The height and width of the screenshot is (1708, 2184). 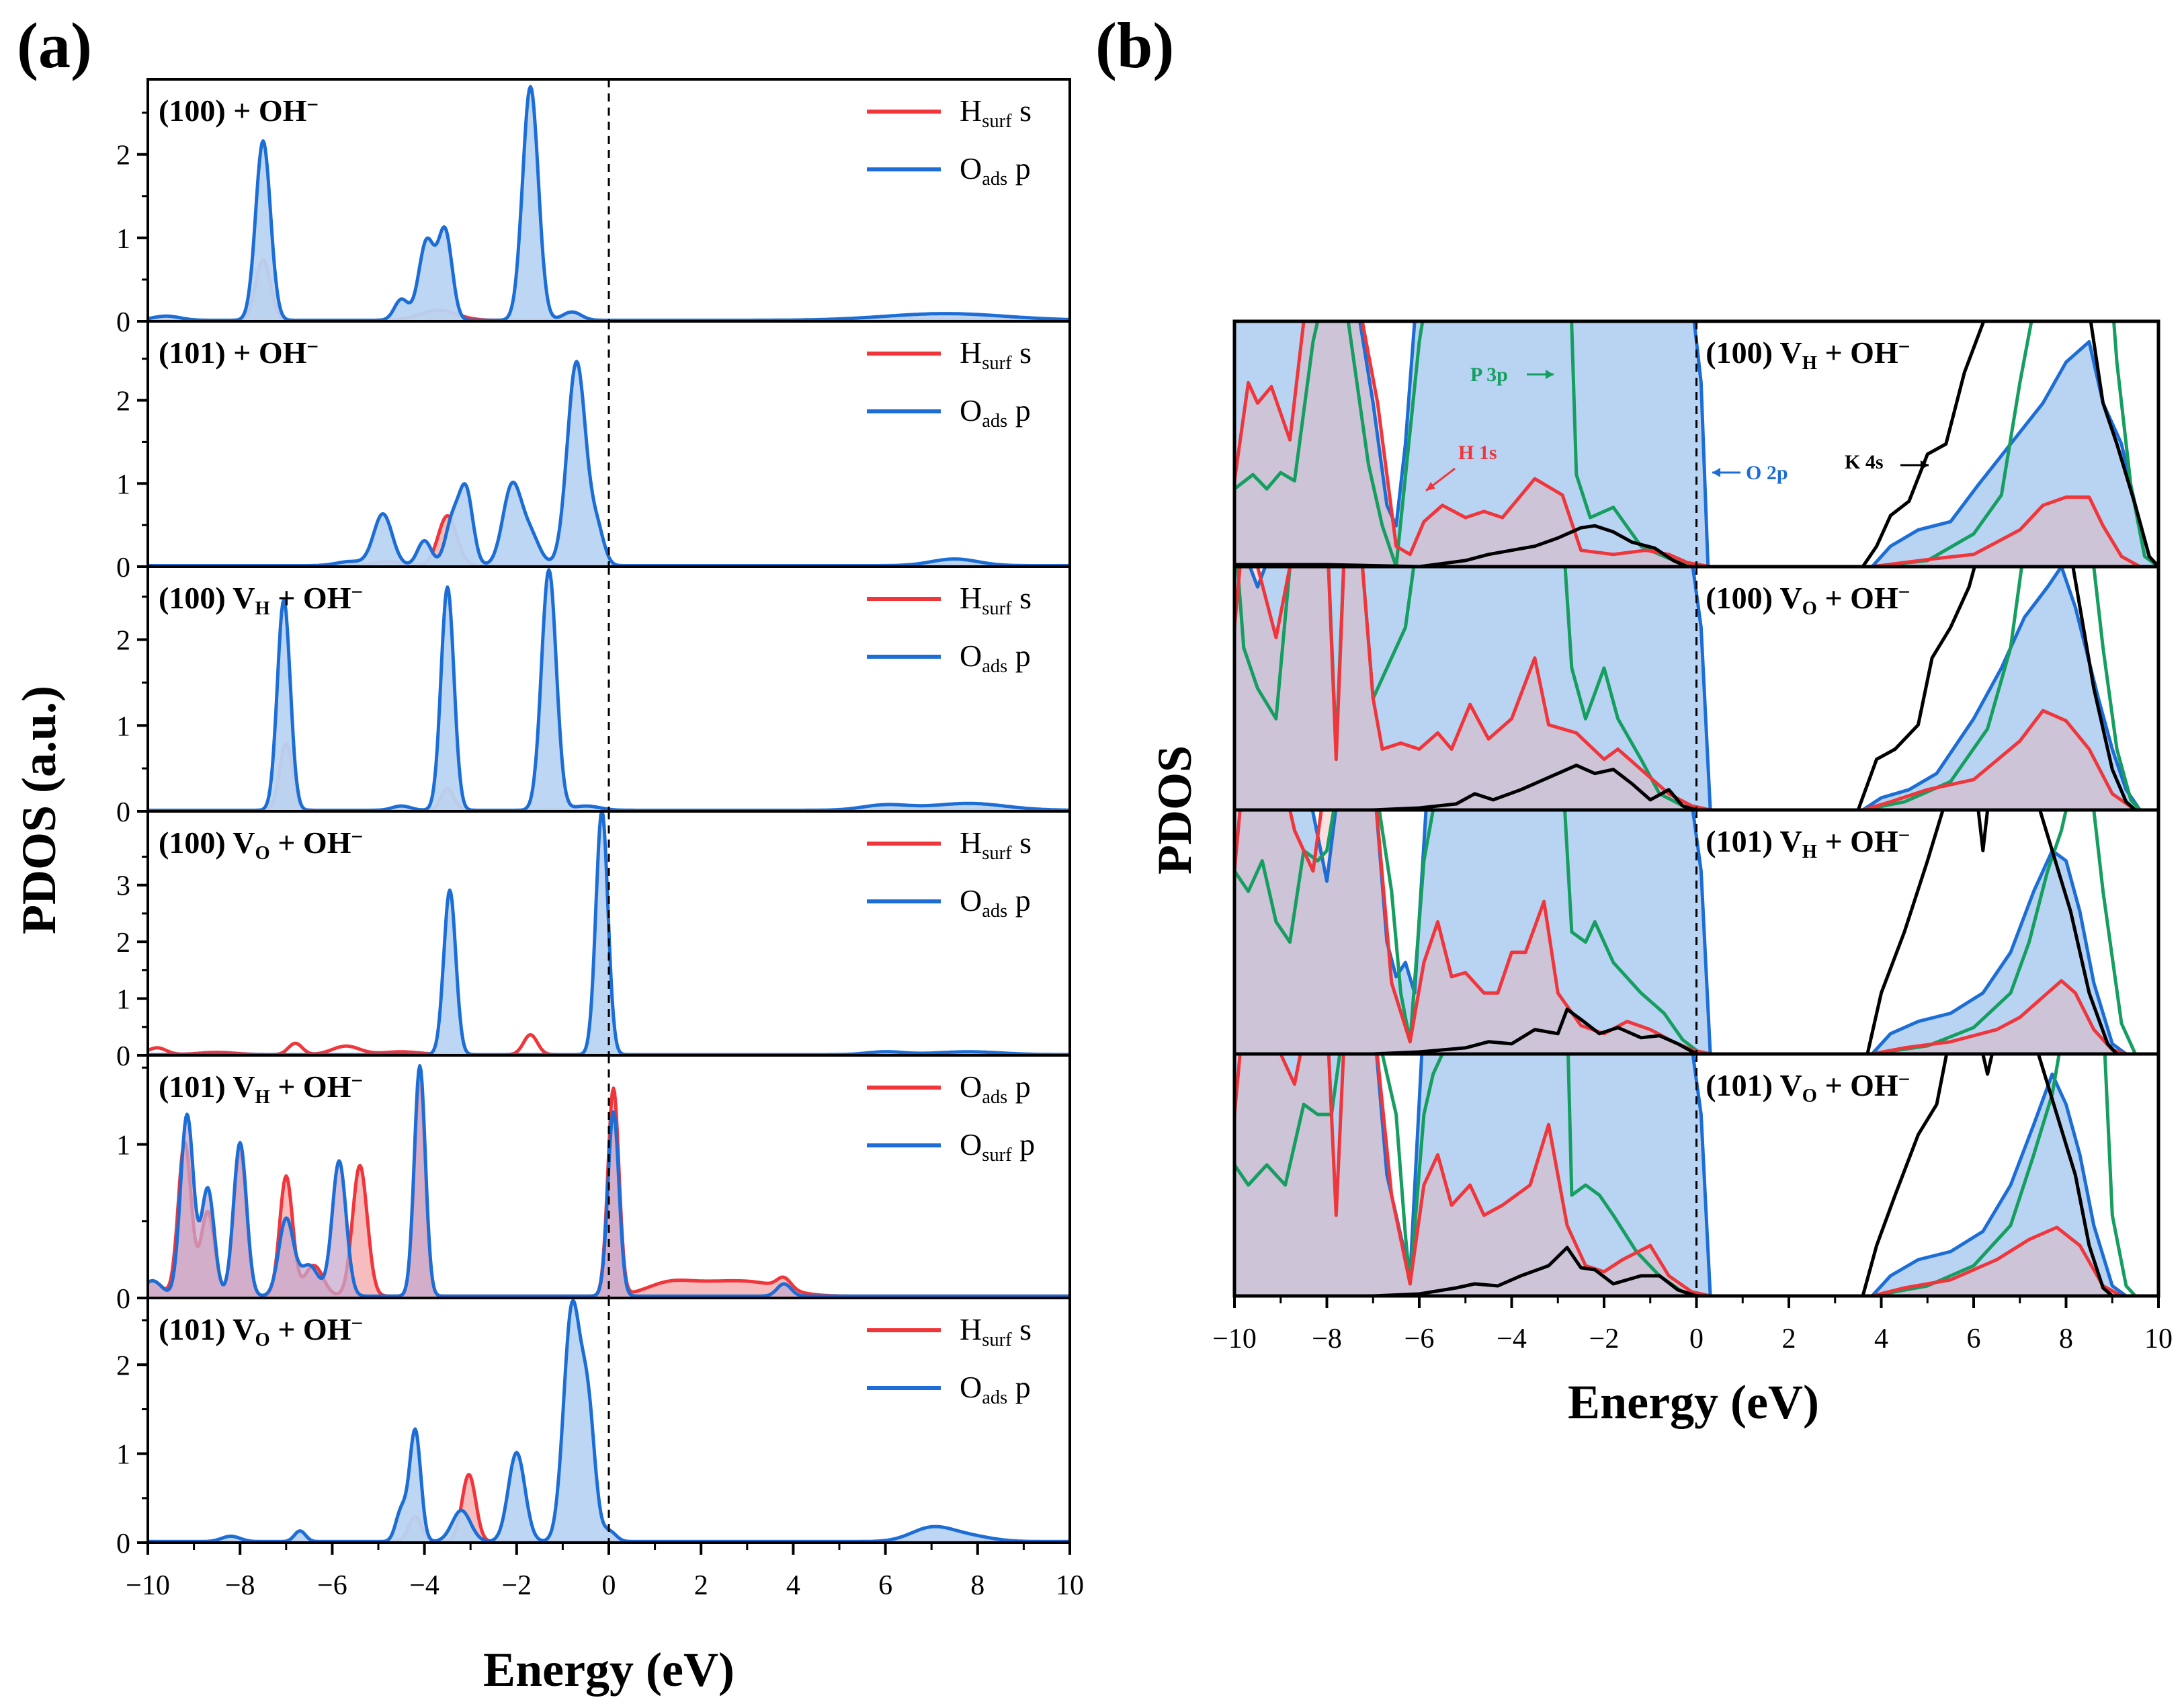 What do you see at coordinates (123, 886) in the screenshot?
I see `y-tick-label: 3` at bounding box center [123, 886].